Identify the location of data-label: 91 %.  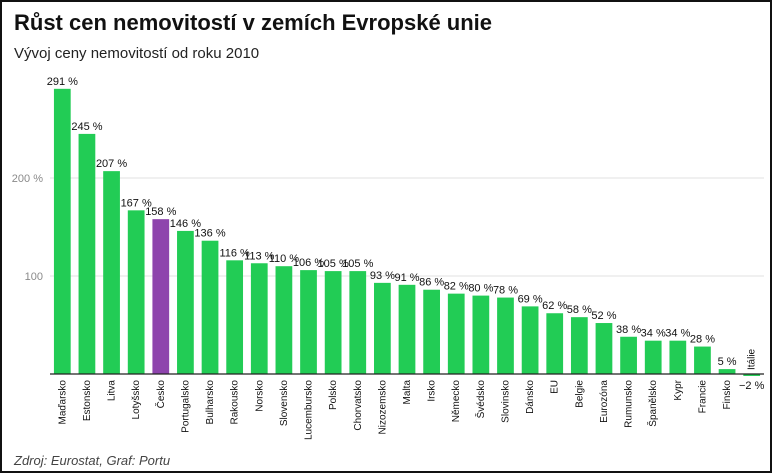
(406, 278).